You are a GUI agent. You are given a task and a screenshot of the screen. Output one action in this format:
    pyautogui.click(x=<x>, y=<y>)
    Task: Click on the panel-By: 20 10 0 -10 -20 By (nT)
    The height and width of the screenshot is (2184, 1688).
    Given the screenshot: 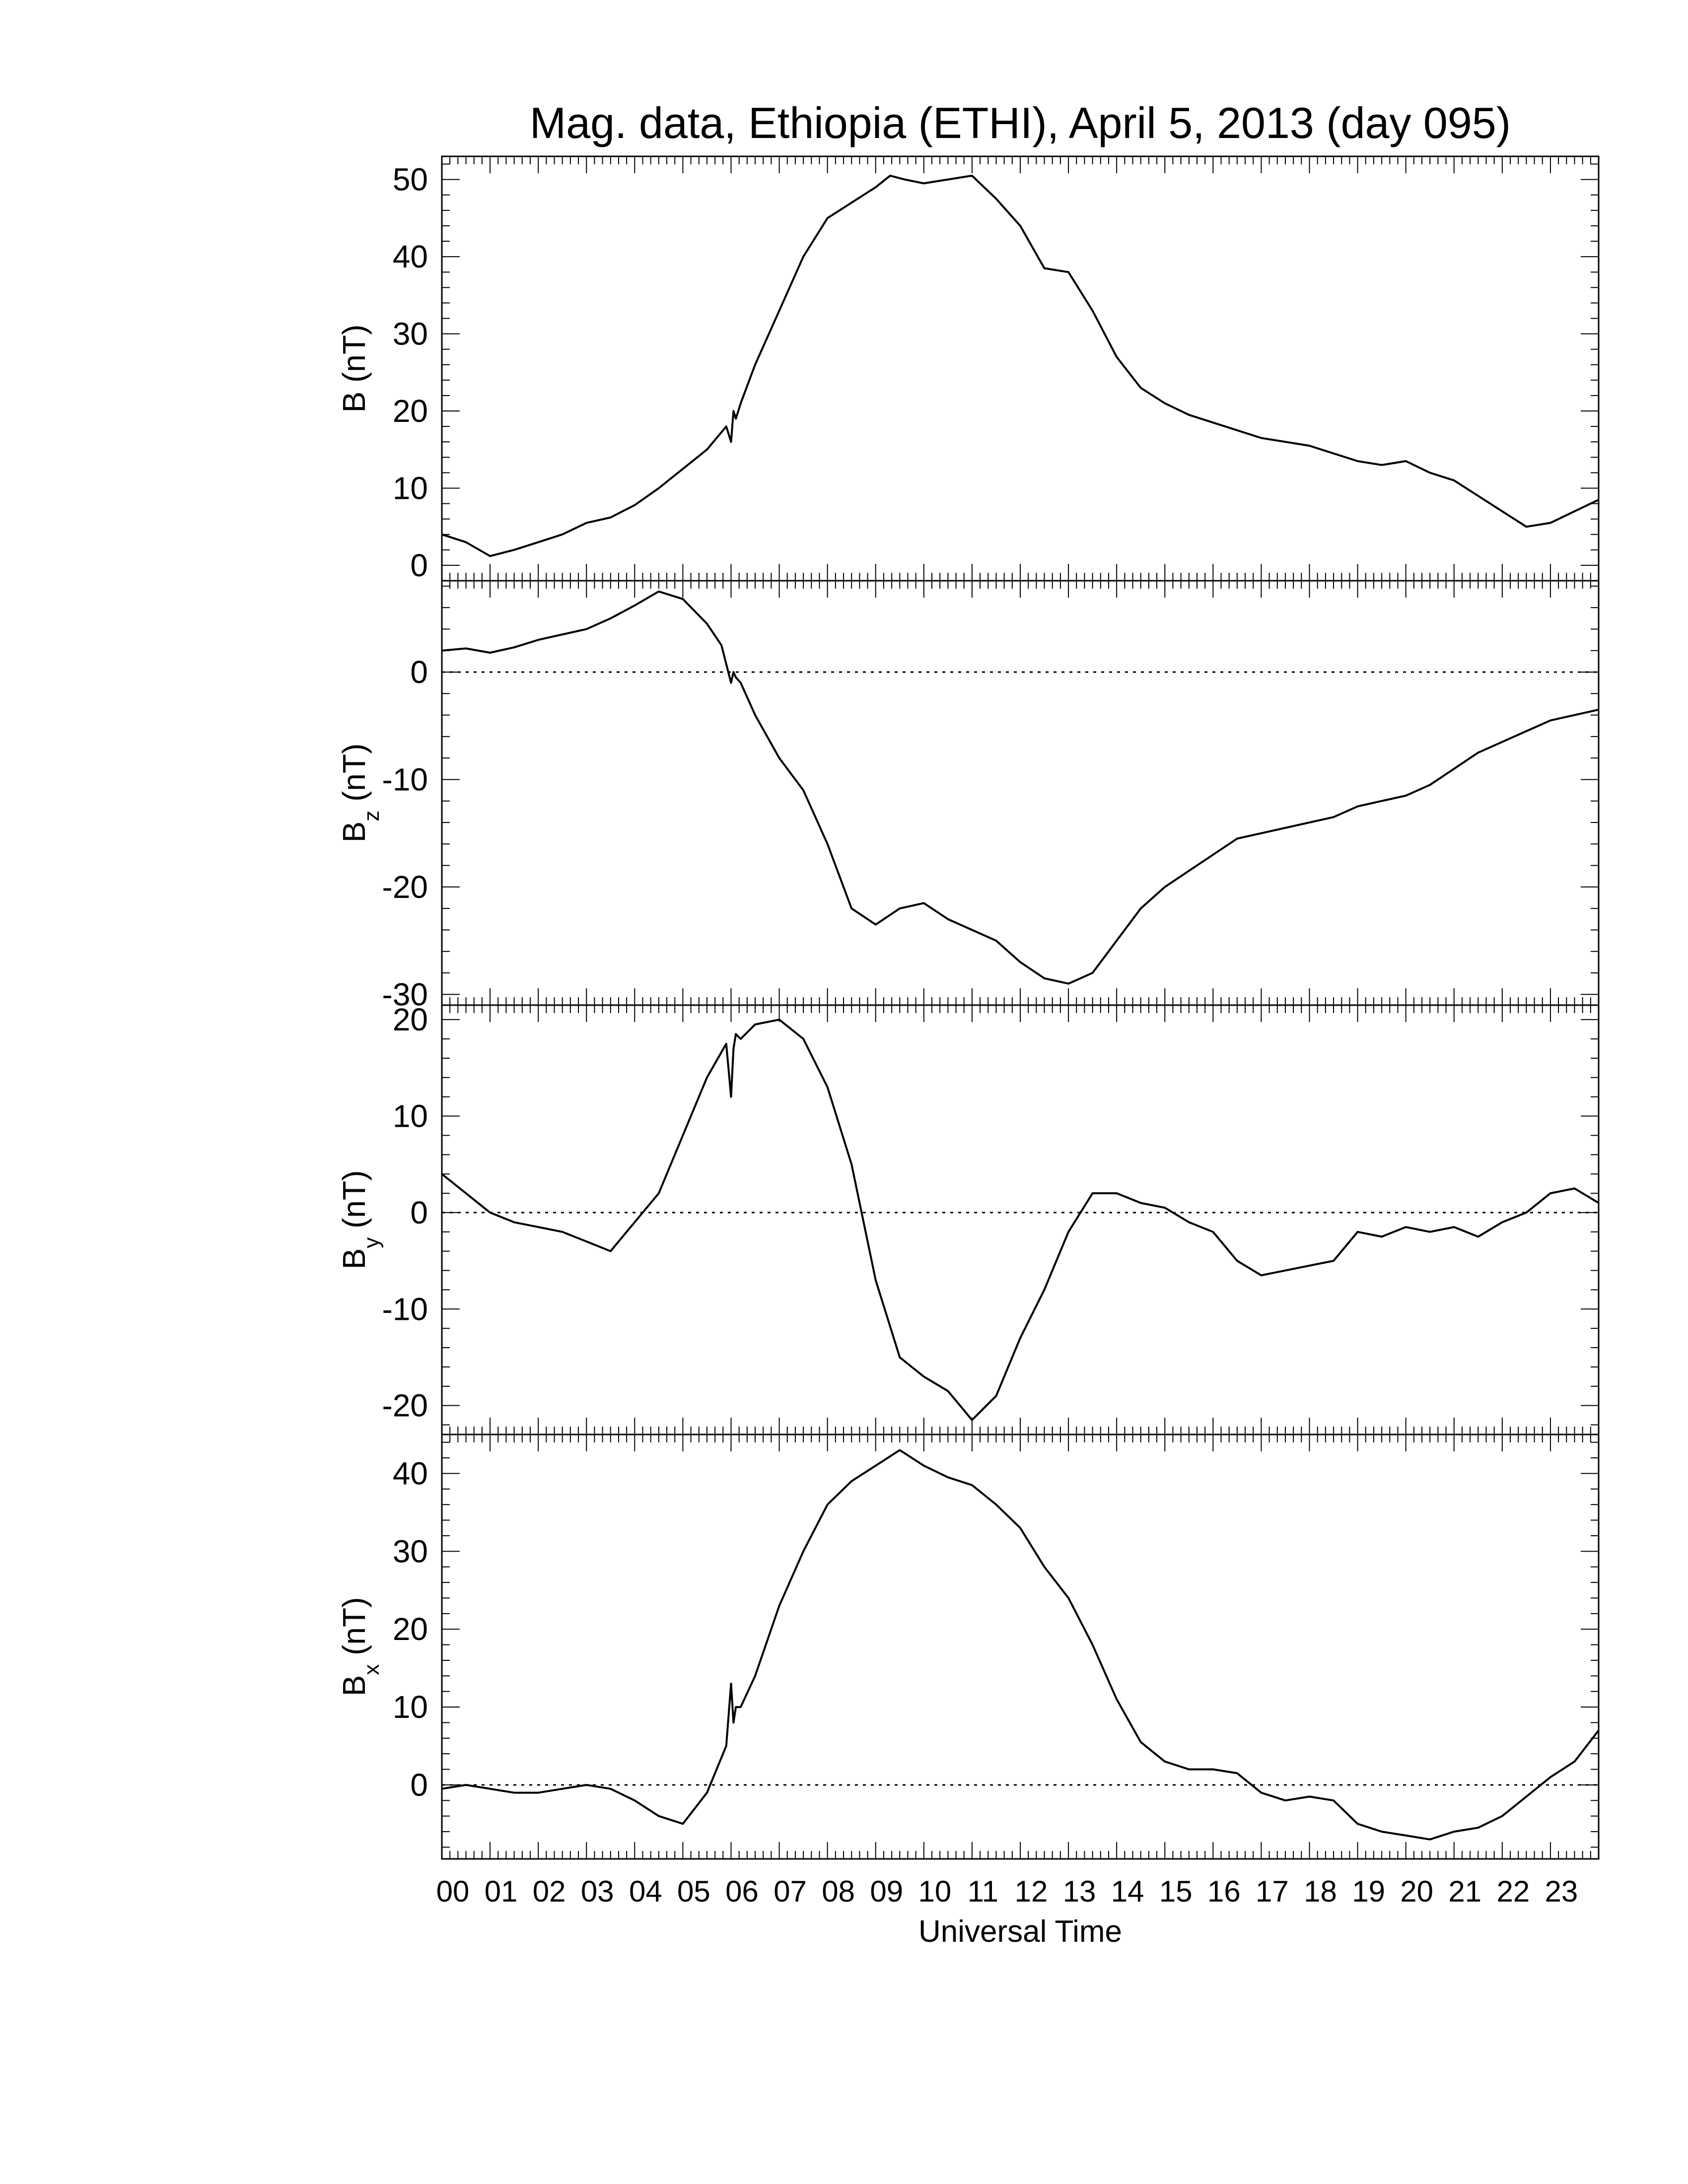 What is the action you would take?
    pyautogui.click(x=968, y=1218)
    